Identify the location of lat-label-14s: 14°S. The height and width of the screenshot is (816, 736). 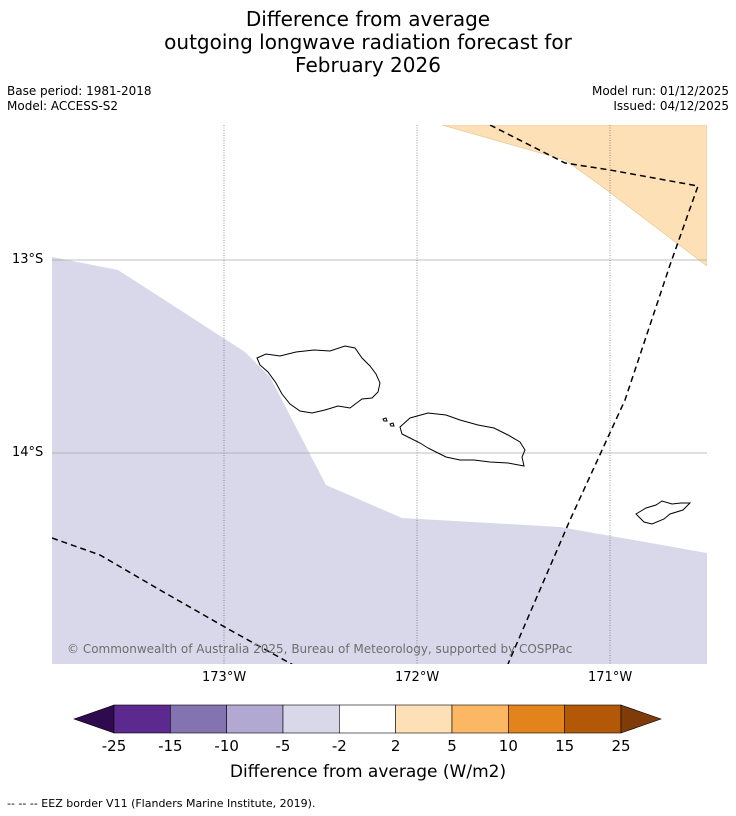
(28, 452).